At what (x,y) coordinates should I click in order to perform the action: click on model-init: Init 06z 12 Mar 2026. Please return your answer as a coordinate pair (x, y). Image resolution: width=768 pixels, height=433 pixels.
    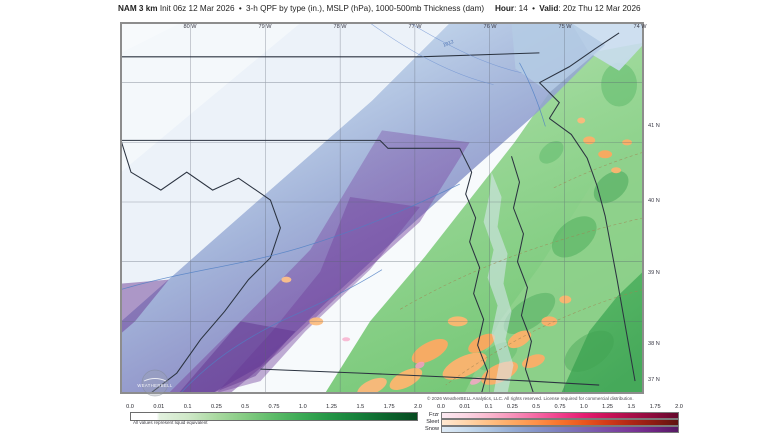
    Looking at the image, I should click on (197, 8).